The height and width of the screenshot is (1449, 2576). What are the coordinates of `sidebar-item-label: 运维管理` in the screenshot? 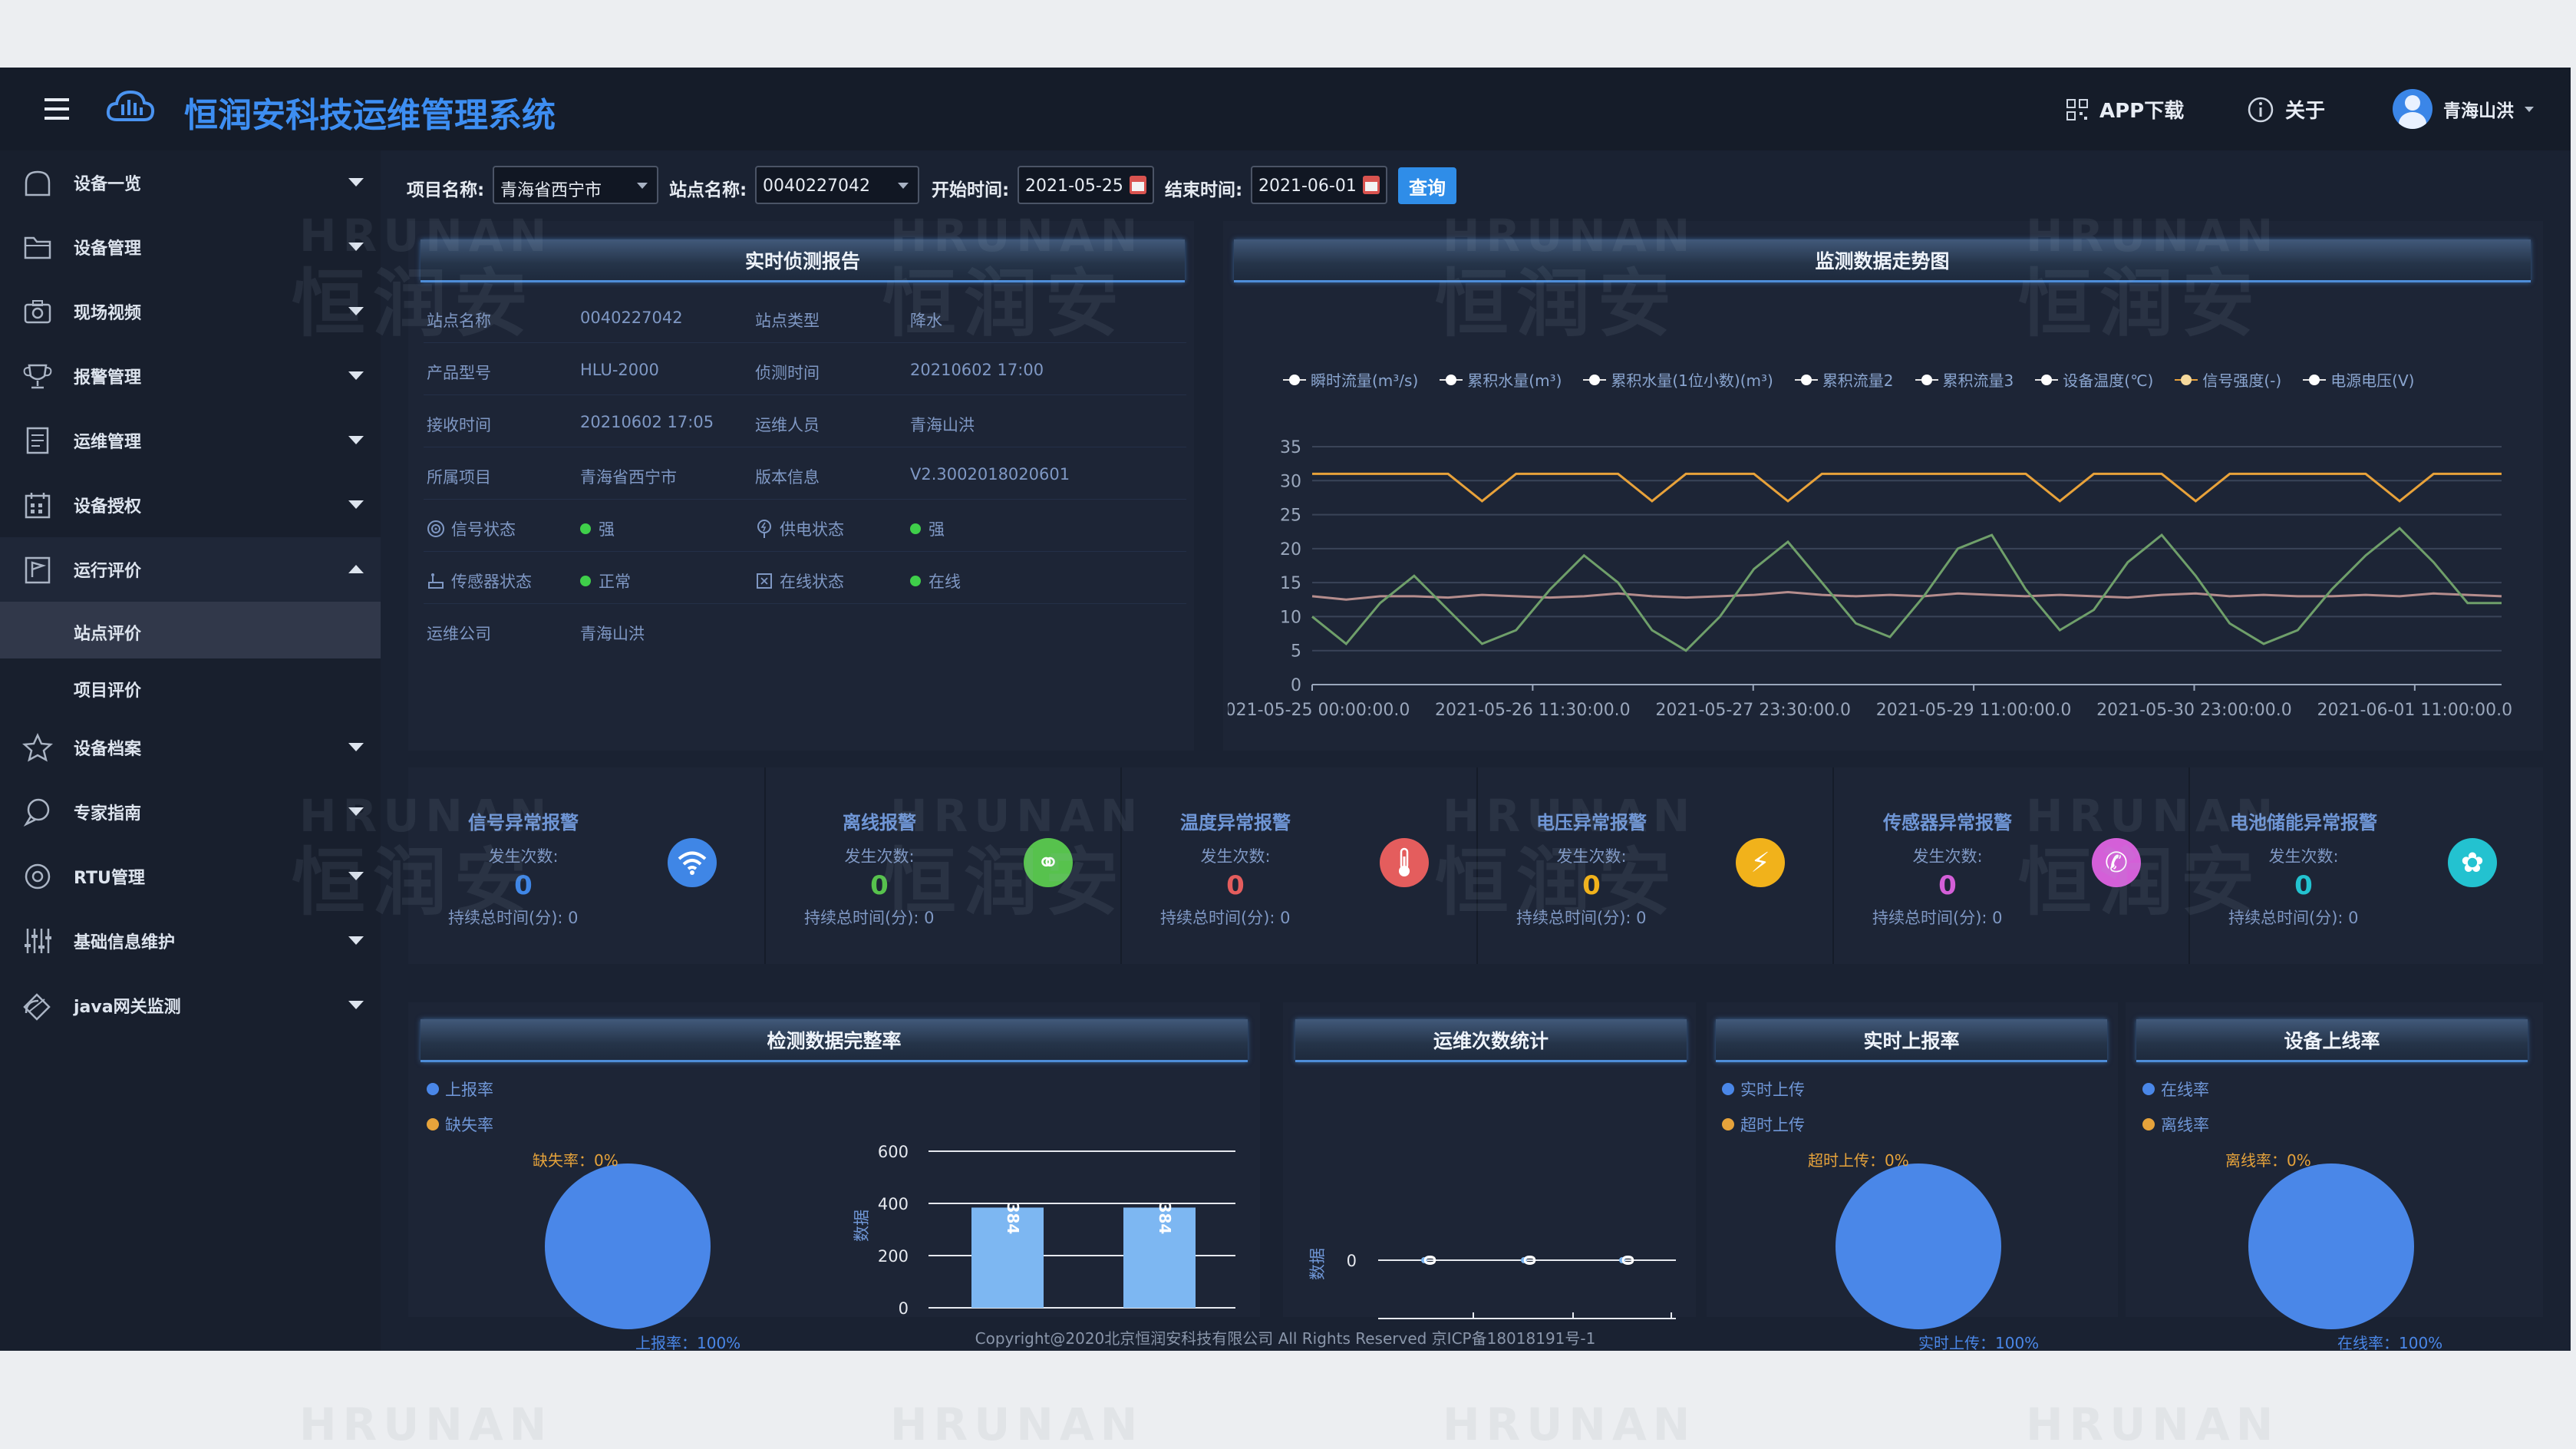 It's located at (108, 442).